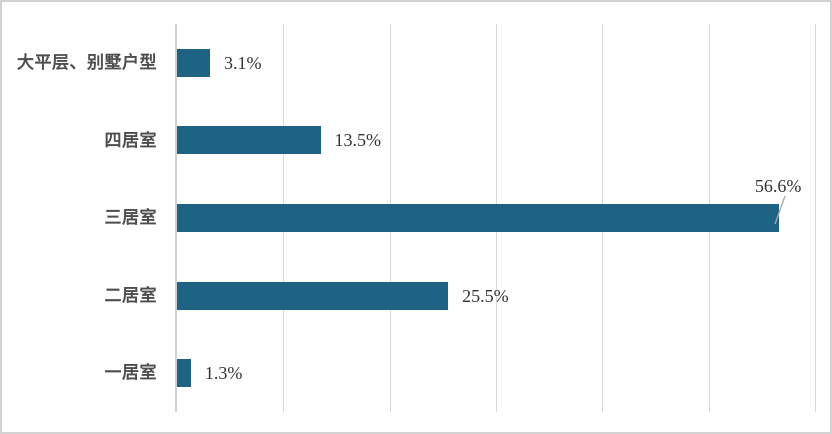  Describe the element at coordinates (780, 210) in the screenshot. I see `leader-line` at that location.